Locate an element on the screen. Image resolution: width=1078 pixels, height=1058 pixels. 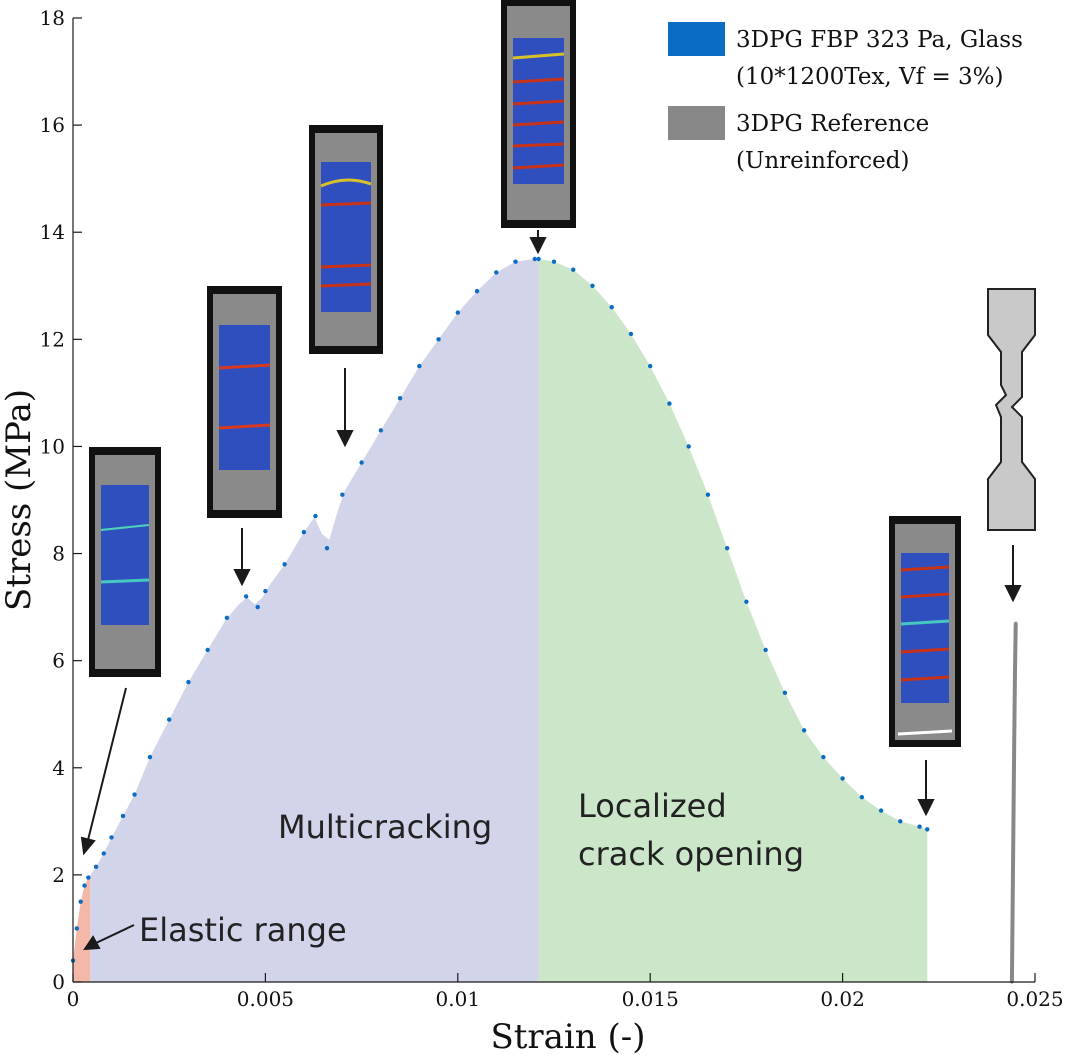
legend-label-glass-line2: (10*1200Tex, Vf = 3%) is located at coordinates (870, 77).